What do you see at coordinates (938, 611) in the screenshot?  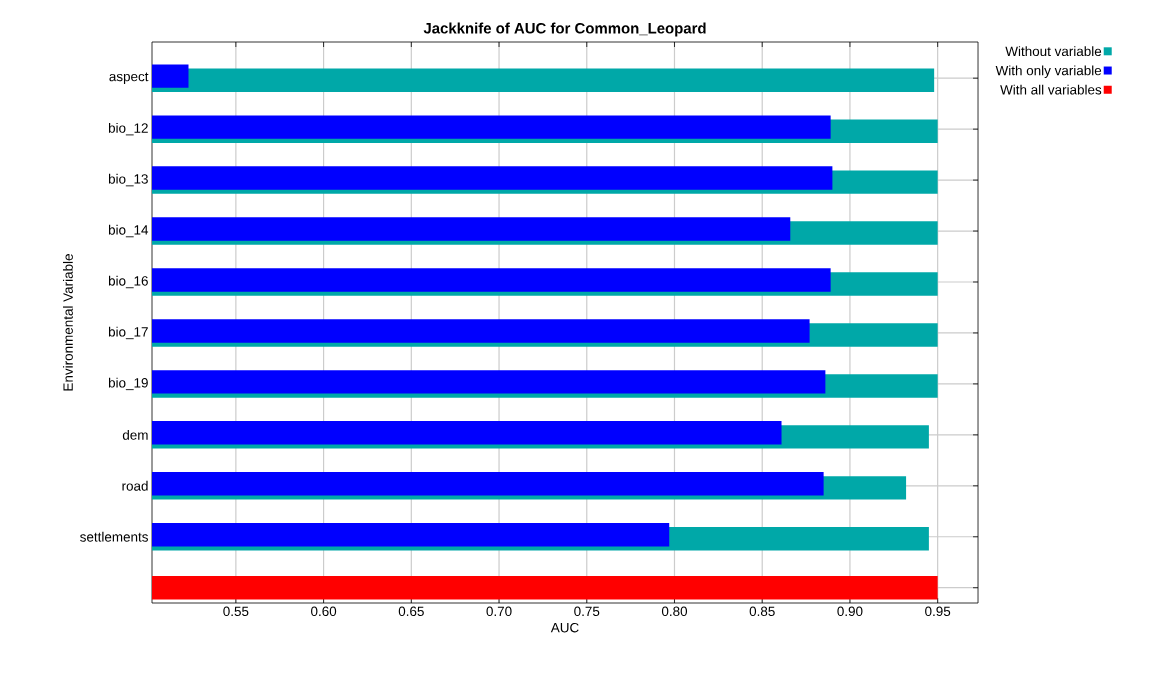 I see `x-tick-label: 0.95` at bounding box center [938, 611].